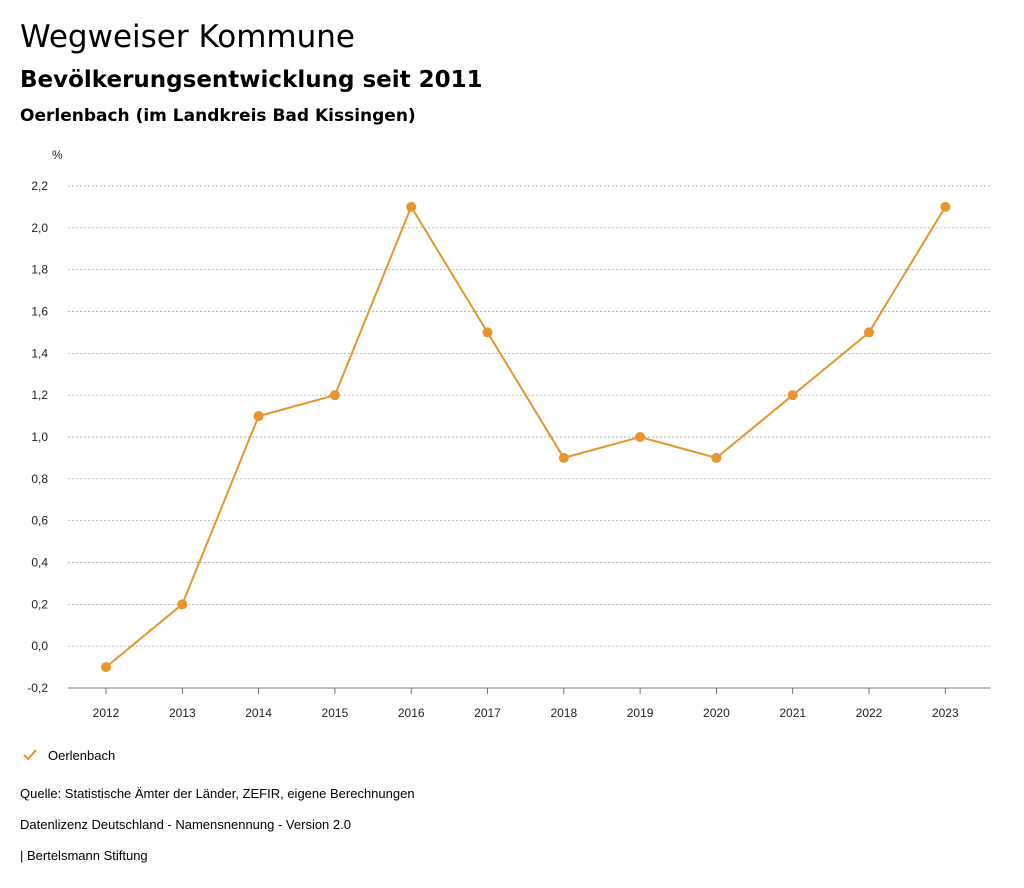  Describe the element at coordinates (869, 713) in the screenshot. I see `x-tick-label: 2022` at that location.